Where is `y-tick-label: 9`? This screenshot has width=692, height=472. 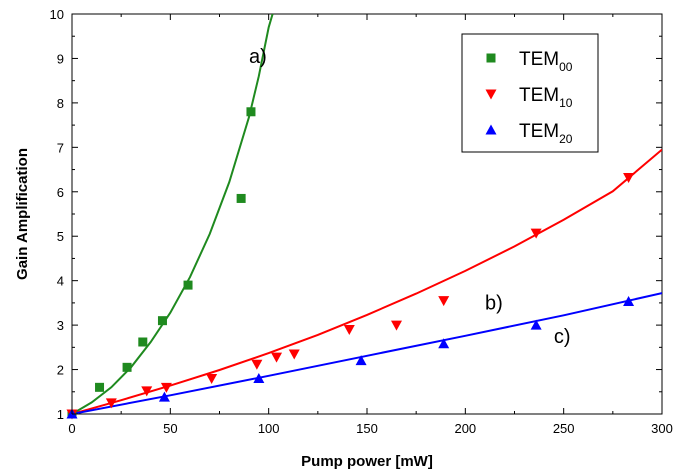 y-tick-label: 9 is located at coordinates (60, 58).